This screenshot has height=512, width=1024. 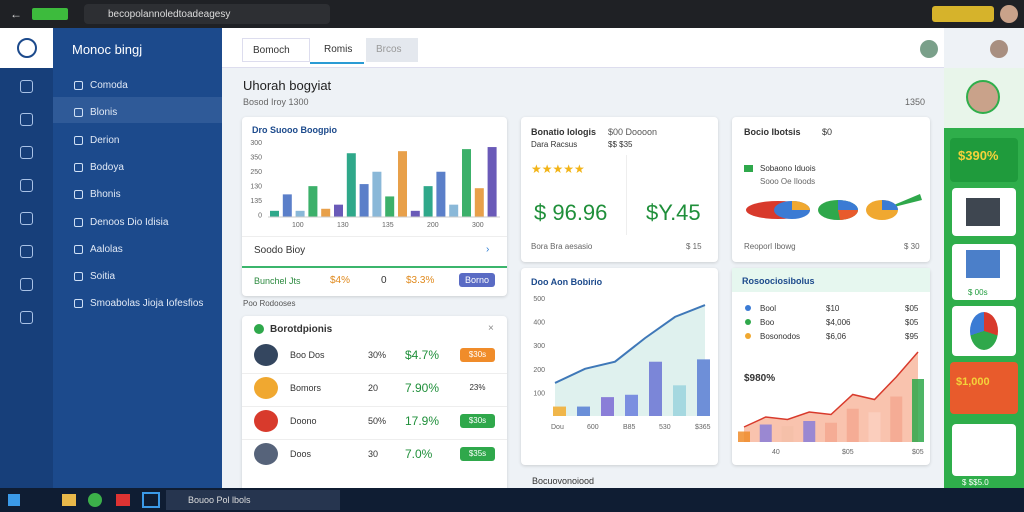 What do you see at coordinates (294, 130) in the screenshot?
I see `card-title: Dro Suooo Boogpio` at bounding box center [294, 130].